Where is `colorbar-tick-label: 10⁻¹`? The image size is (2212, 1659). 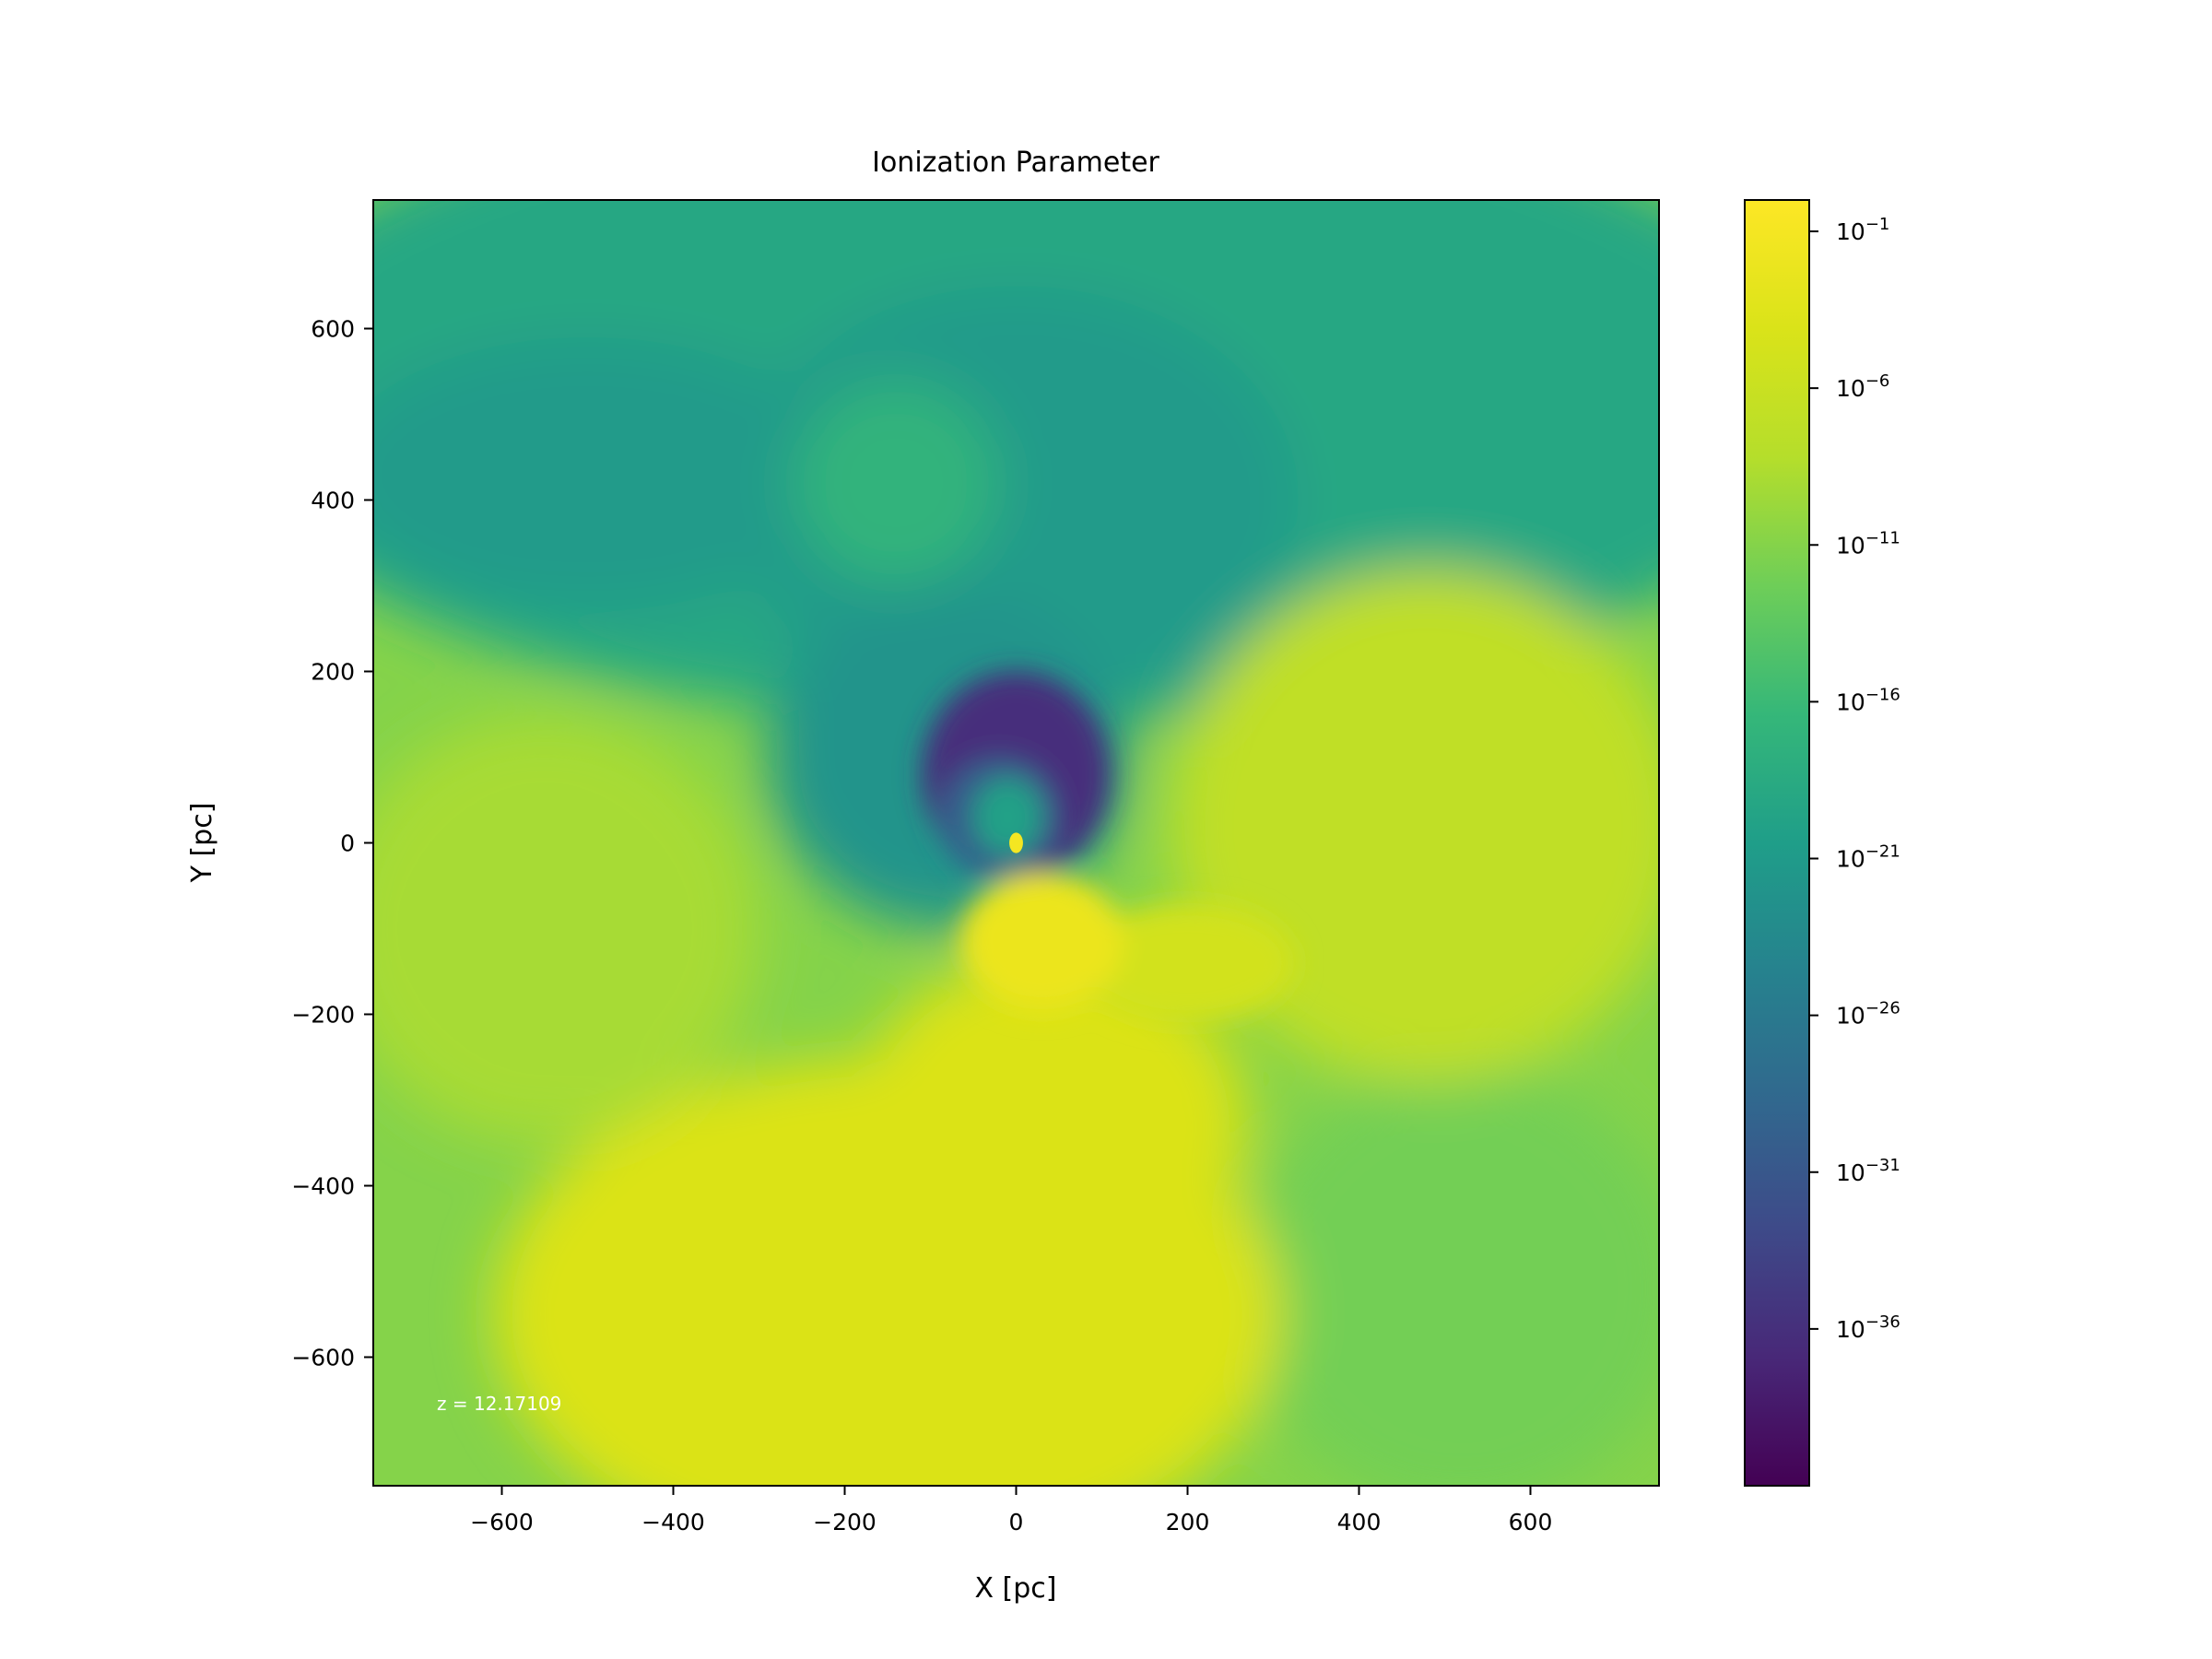 colorbar-tick-label: 10⁻¹ is located at coordinates (1862, 230).